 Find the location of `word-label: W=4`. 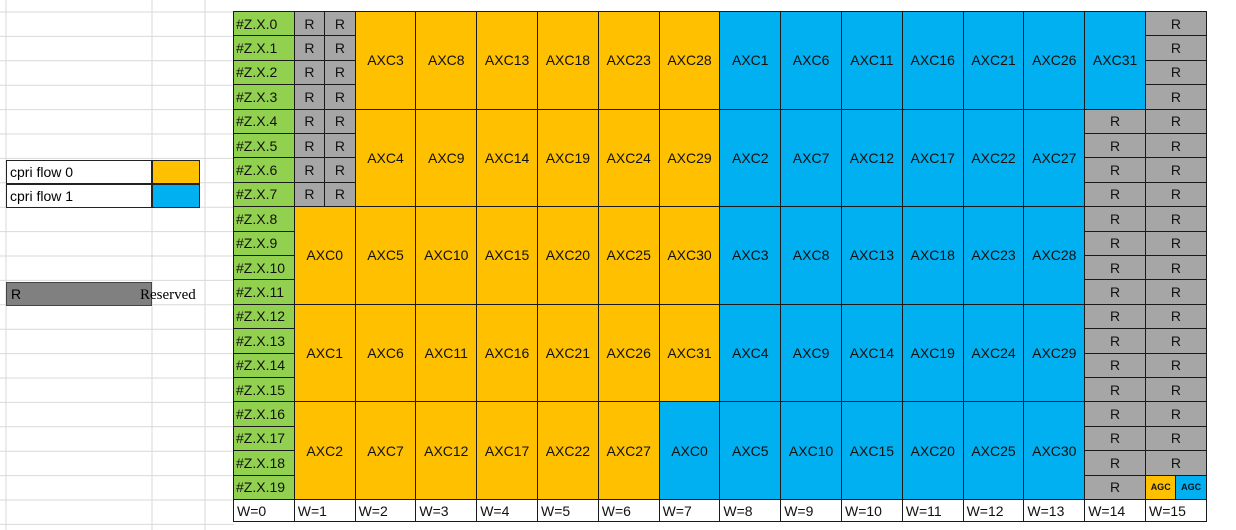

word-label: W=4 is located at coordinates (507, 511).